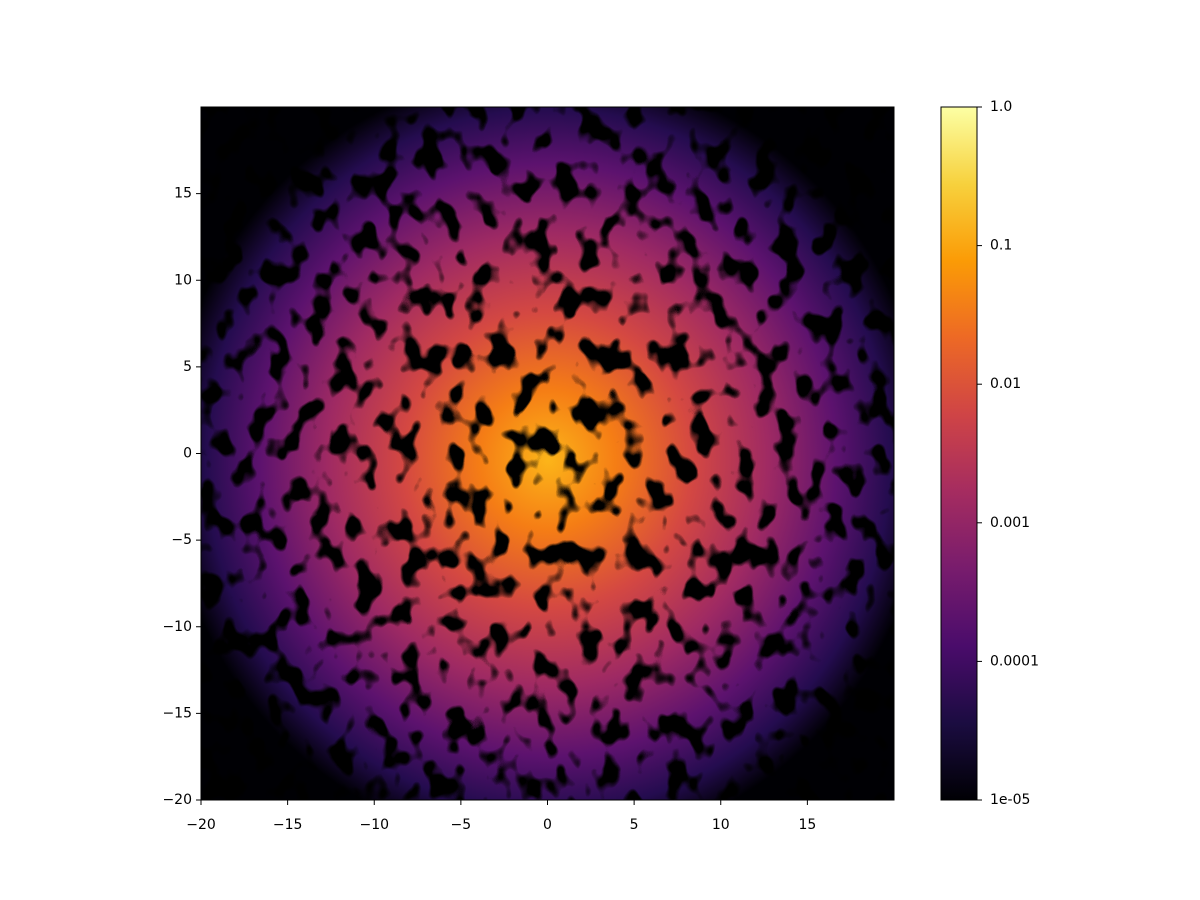  What do you see at coordinates (183, 194) in the screenshot?
I see `y-tick-label: 15` at bounding box center [183, 194].